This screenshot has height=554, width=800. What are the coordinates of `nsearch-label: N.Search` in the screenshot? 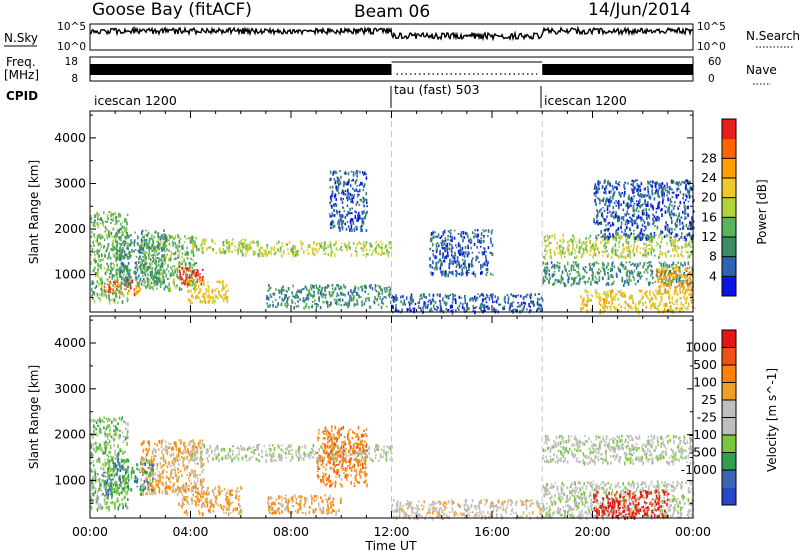 It's located at (773, 36).